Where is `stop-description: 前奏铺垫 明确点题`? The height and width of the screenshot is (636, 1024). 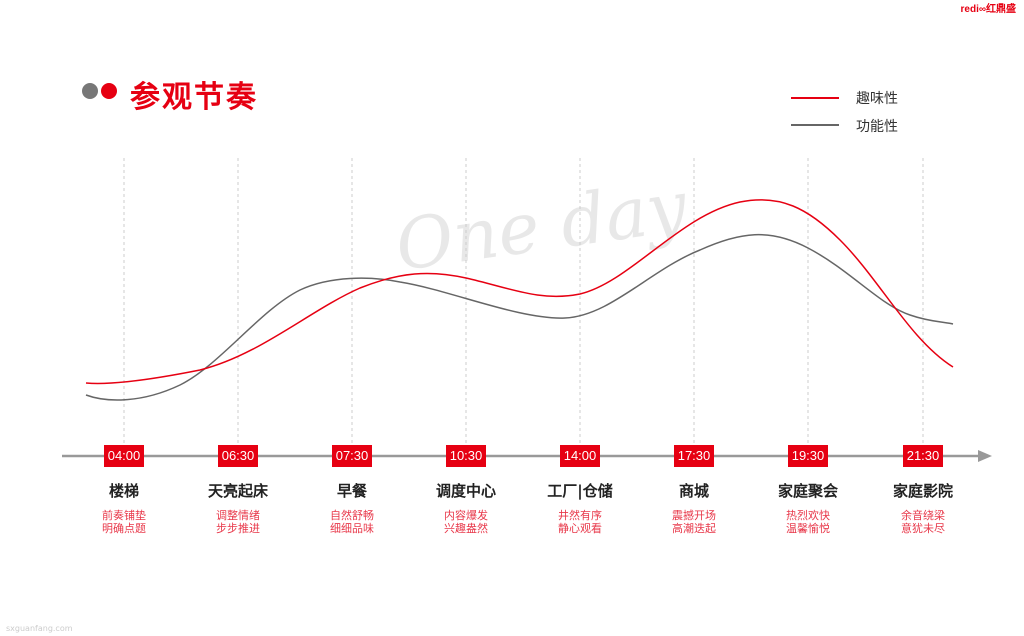
stop-description: 前奏铺垫 明确点题 is located at coordinates (124, 522).